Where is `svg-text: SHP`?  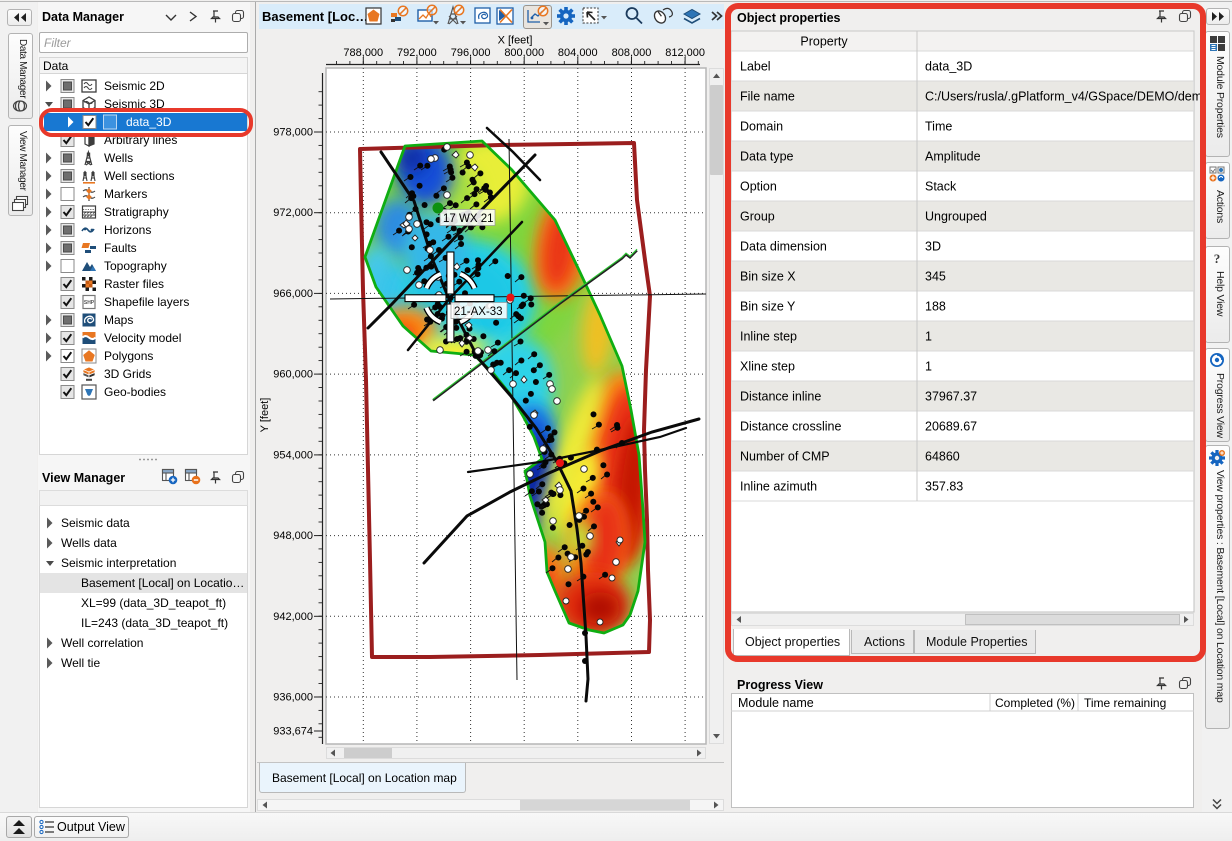 svg-text: SHP is located at coordinates (89, 303).